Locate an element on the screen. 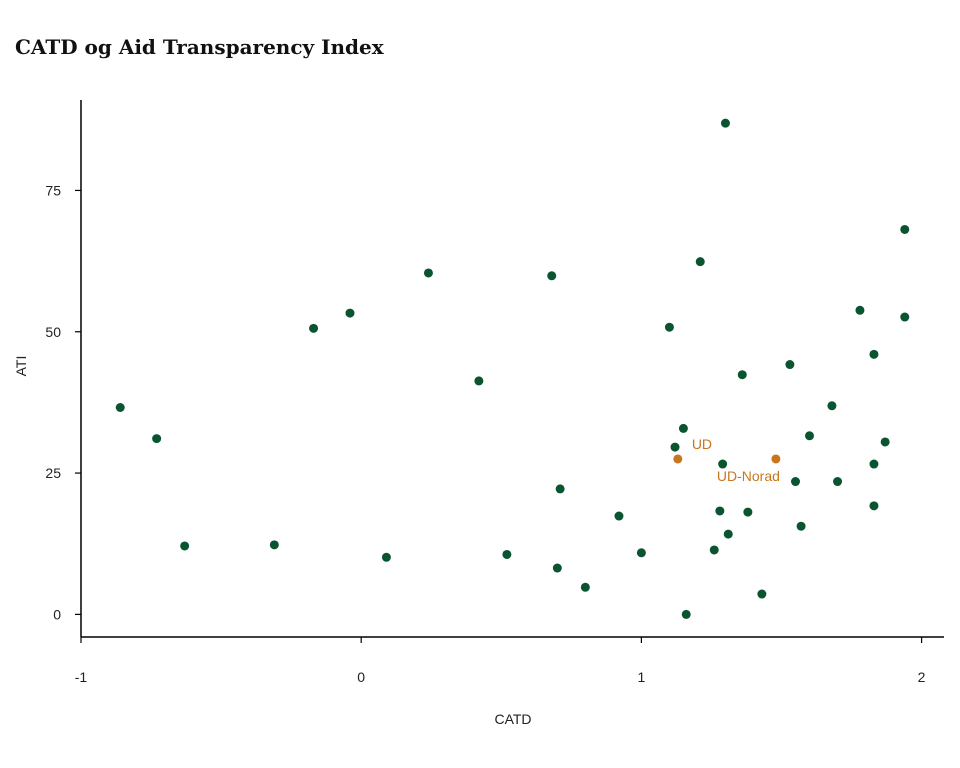 This screenshot has height=768, width=960. chart-title: CATD og Aid Transparency Index is located at coordinates (200, 47).